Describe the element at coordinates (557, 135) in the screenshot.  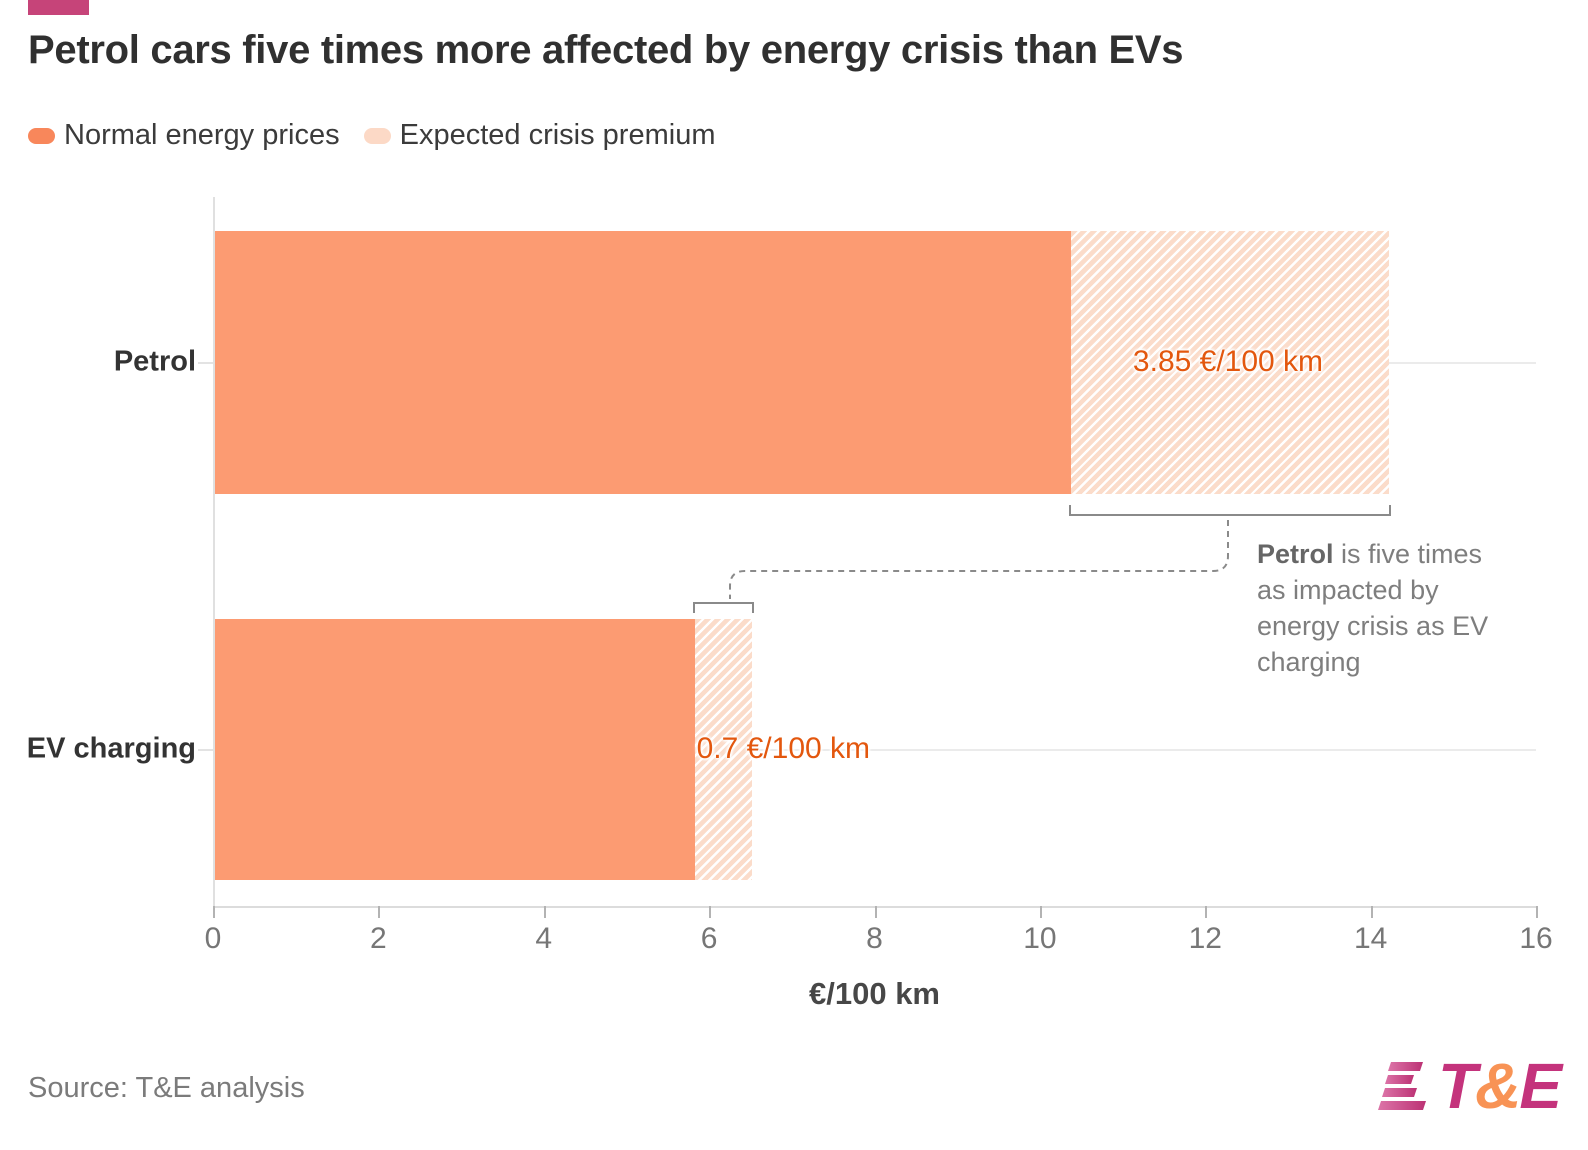
I see `legend-label-premium: Expected crisis premium` at that location.